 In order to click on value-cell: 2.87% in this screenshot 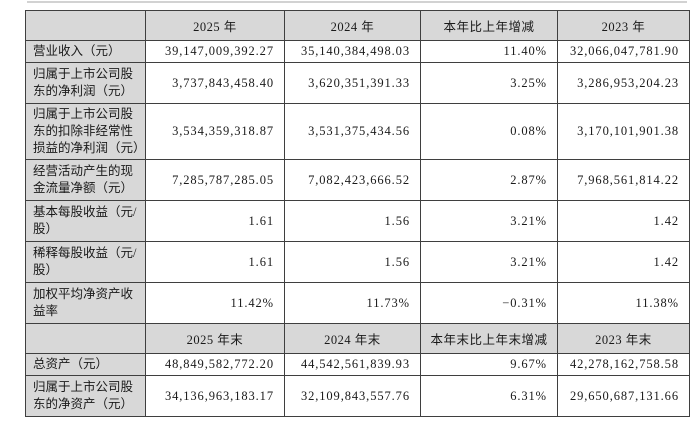, I will do `click(489, 180)`.